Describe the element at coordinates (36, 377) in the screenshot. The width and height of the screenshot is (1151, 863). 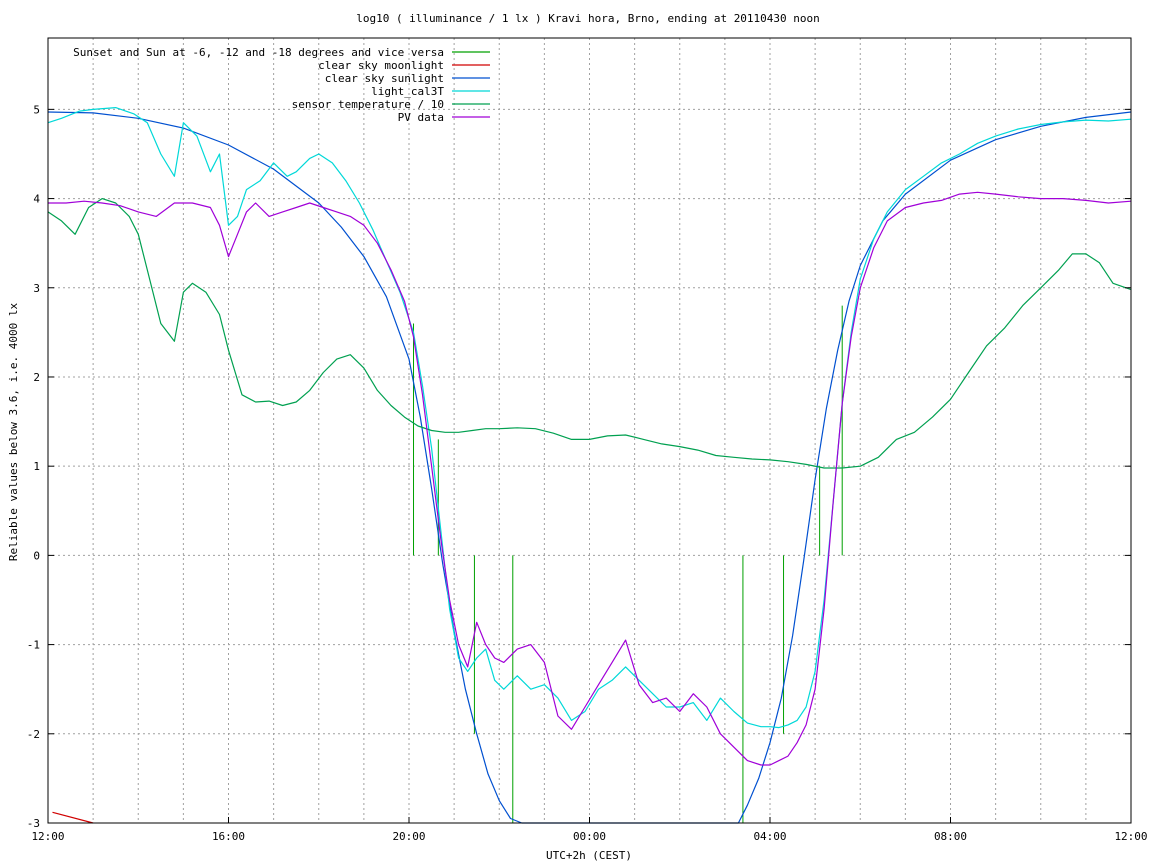
I see `y-tick-label: 2` at that location.